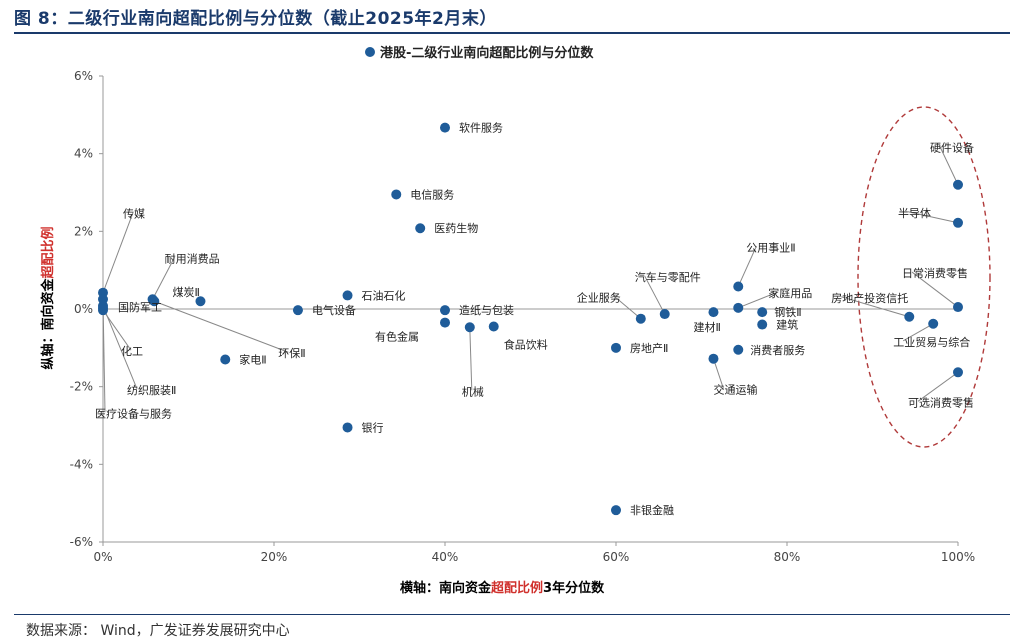 The width and height of the screenshot is (1024, 641). Describe the element at coordinates (652, 510) in the screenshot. I see `point-label: 非银金融` at that location.